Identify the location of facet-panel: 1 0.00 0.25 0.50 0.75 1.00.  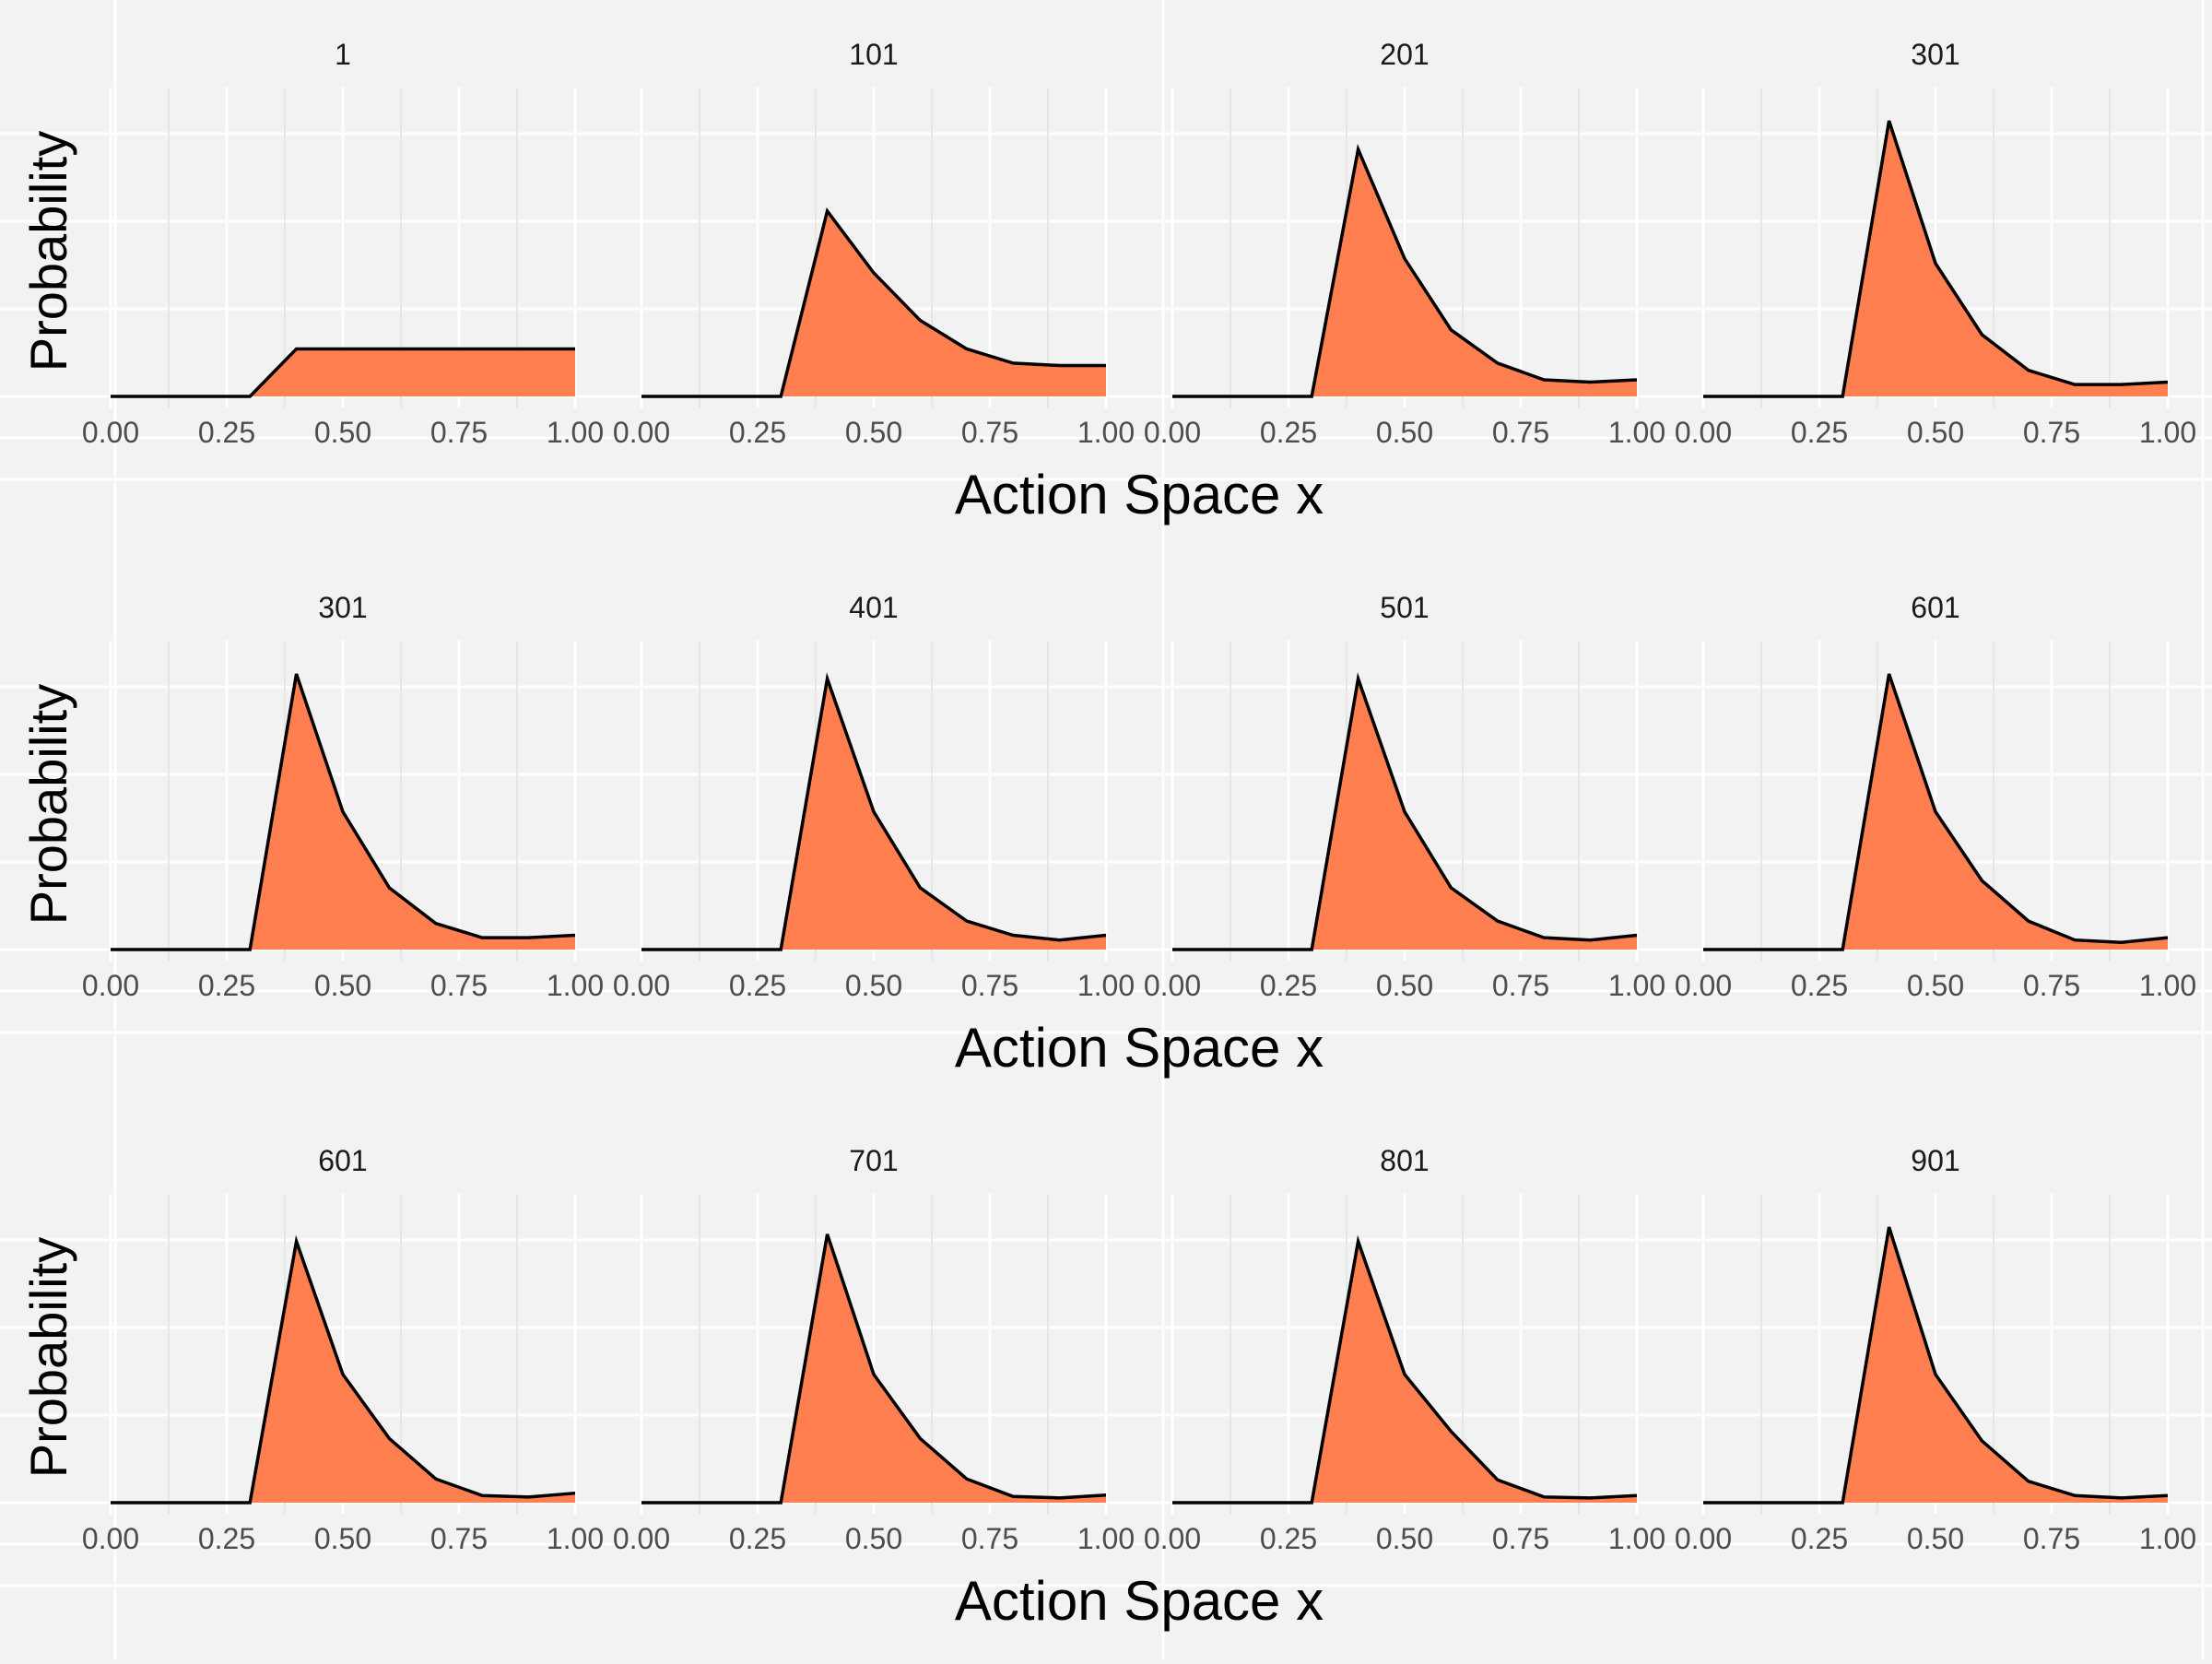
(343, 243).